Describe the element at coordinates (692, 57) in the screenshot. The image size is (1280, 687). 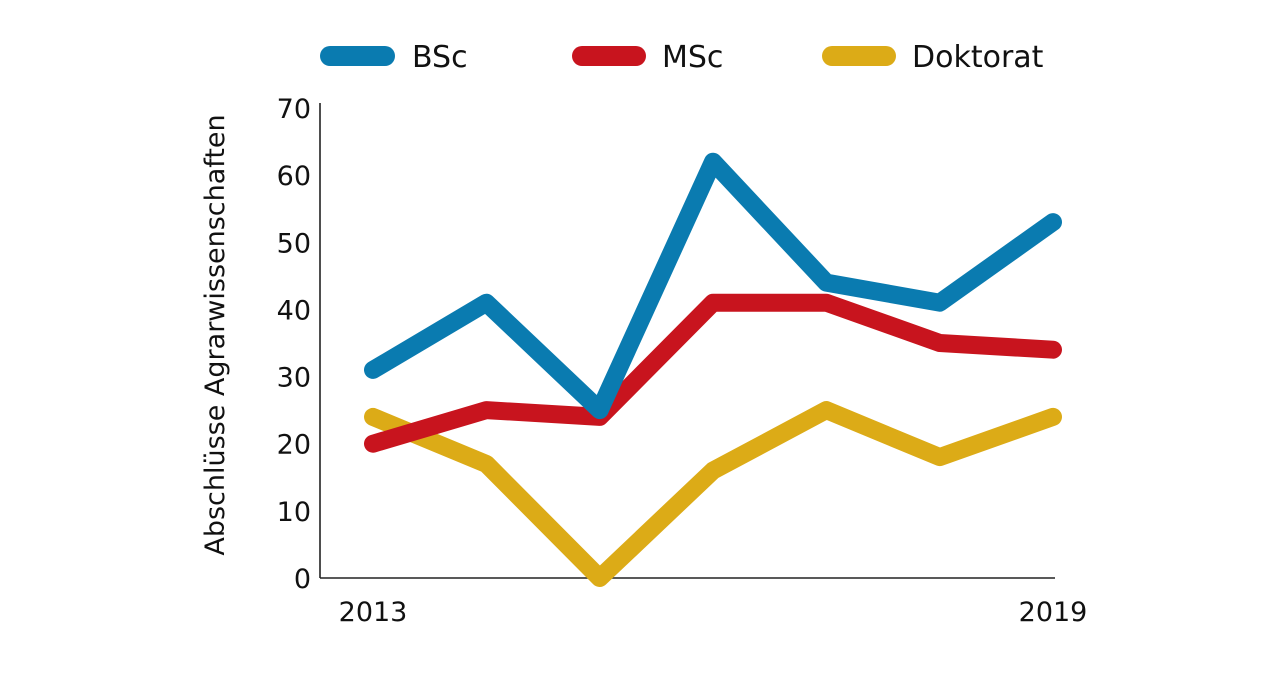
I see `legend-label: MSc` at that location.